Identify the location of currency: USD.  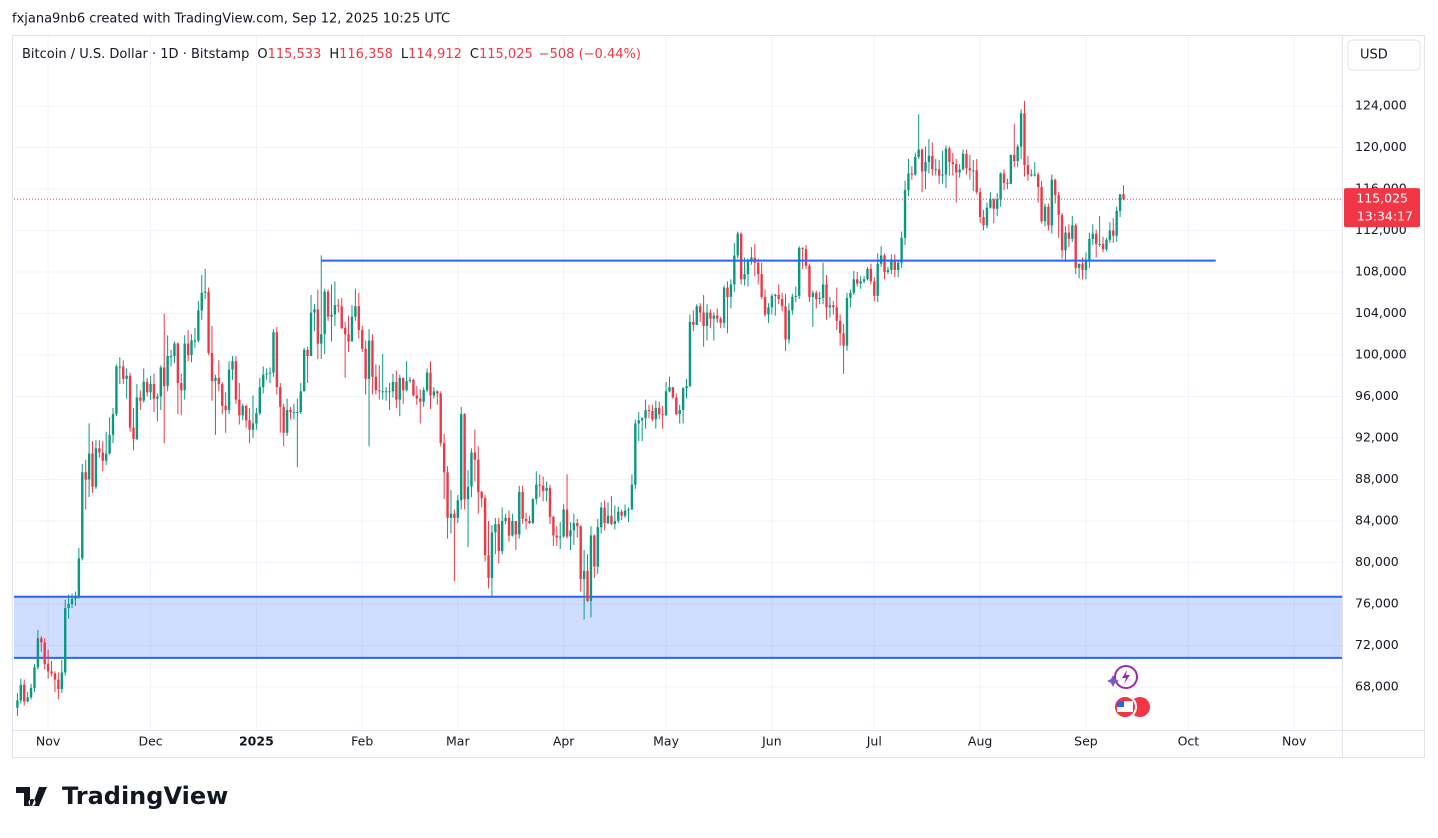
(1374, 55).